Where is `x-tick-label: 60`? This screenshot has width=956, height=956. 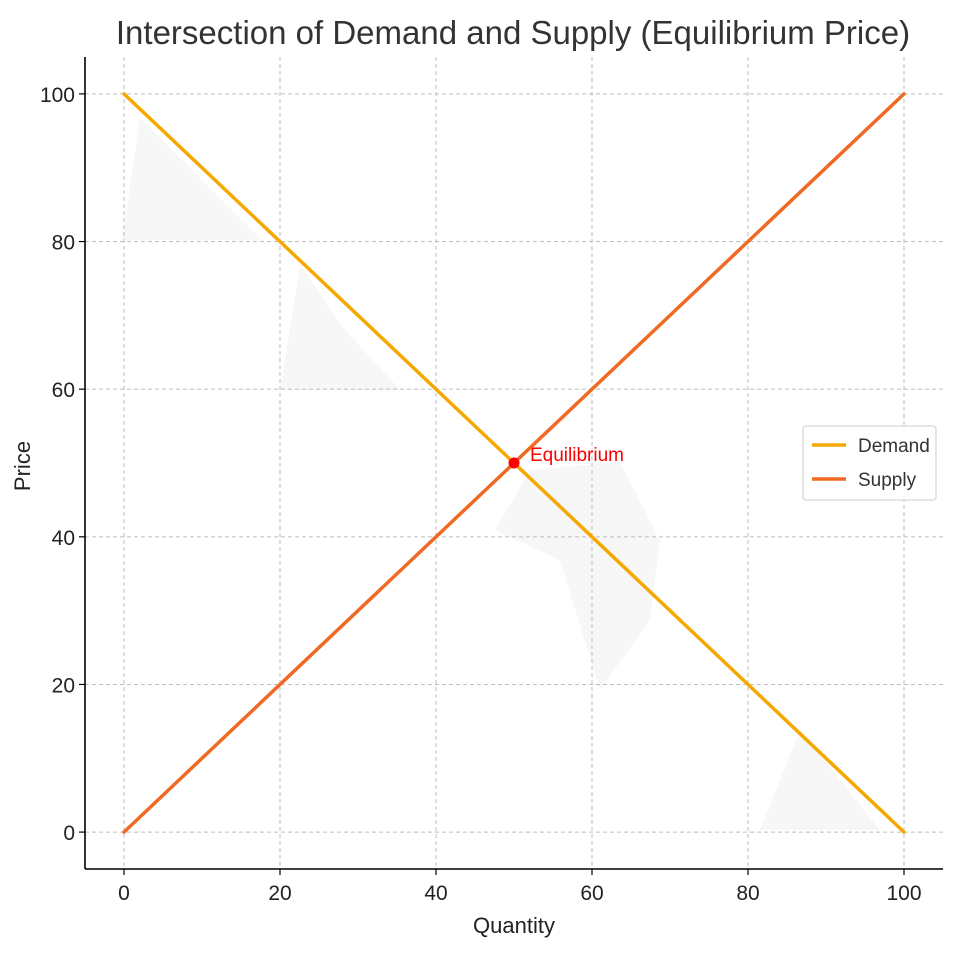
x-tick-label: 60 is located at coordinates (591, 893).